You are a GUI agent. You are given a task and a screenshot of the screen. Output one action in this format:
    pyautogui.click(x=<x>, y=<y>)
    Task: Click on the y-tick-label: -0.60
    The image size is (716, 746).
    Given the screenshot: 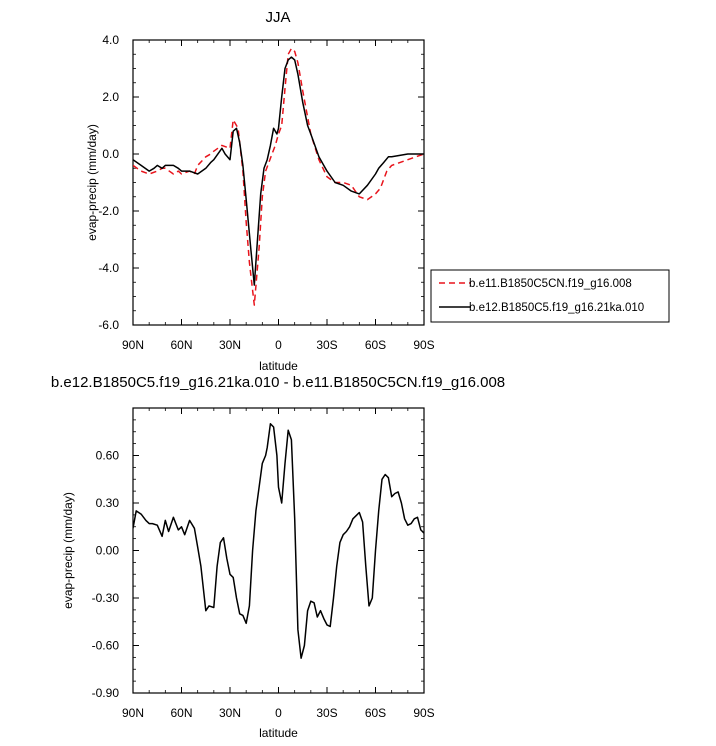 What is the action you would take?
    pyautogui.click(x=106, y=646)
    